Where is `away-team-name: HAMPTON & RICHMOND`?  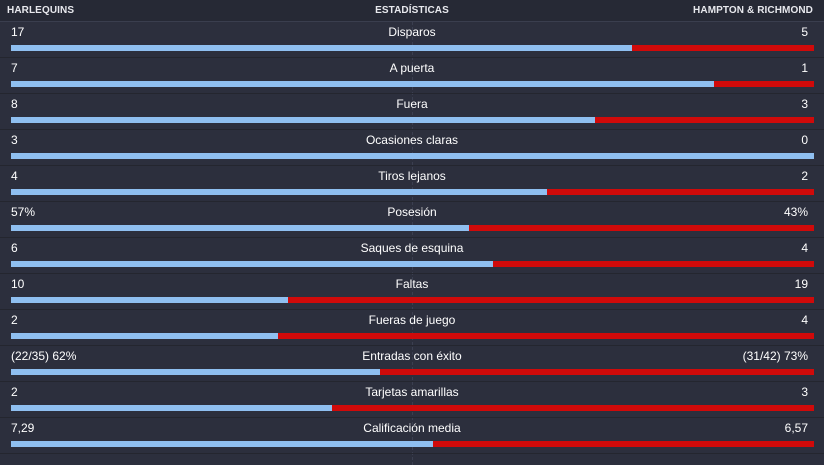 away-team-name: HAMPTON & RICHMOND is located at coordinates (753, 10).